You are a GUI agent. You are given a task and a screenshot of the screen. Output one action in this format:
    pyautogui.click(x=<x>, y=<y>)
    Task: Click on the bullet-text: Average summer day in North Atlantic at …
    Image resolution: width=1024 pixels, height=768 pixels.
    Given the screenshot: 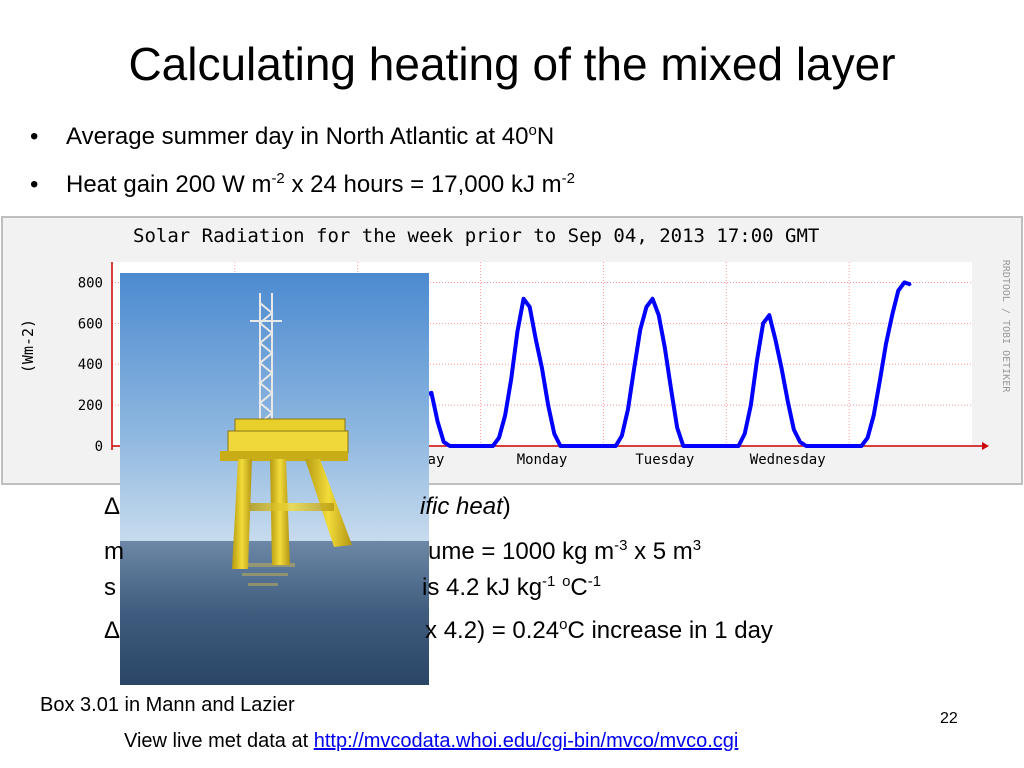 What is the action you would take?
    pyautogui.click(x=310, y=136)
    